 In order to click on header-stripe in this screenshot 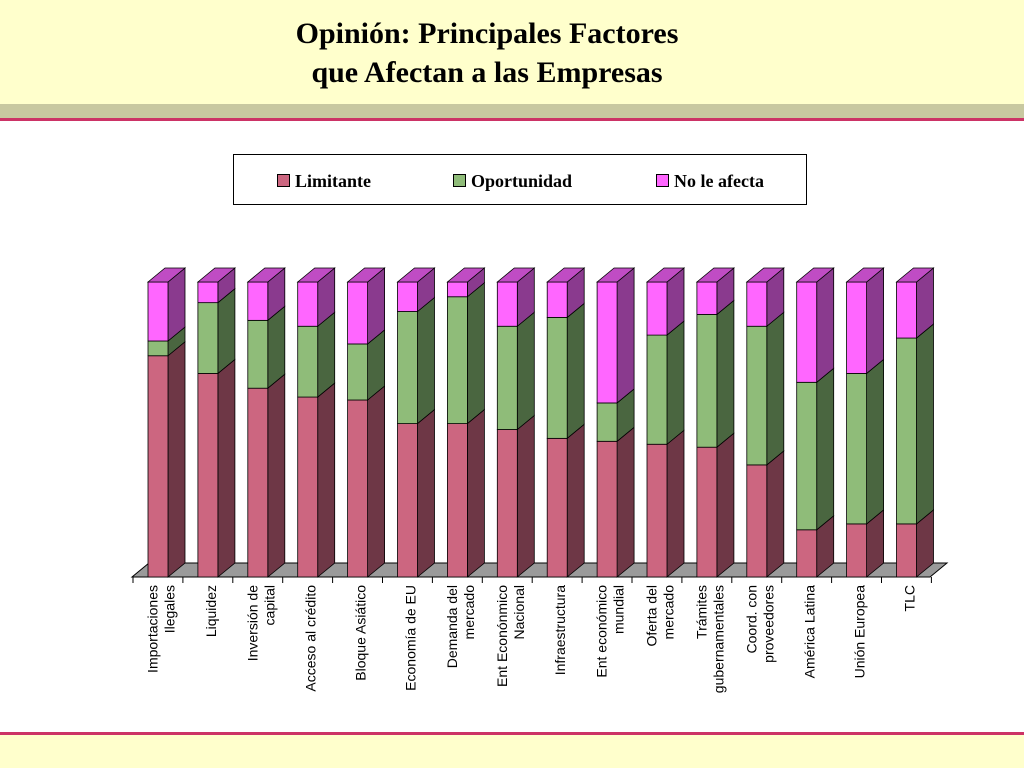, I will do `click(512, 111)`.